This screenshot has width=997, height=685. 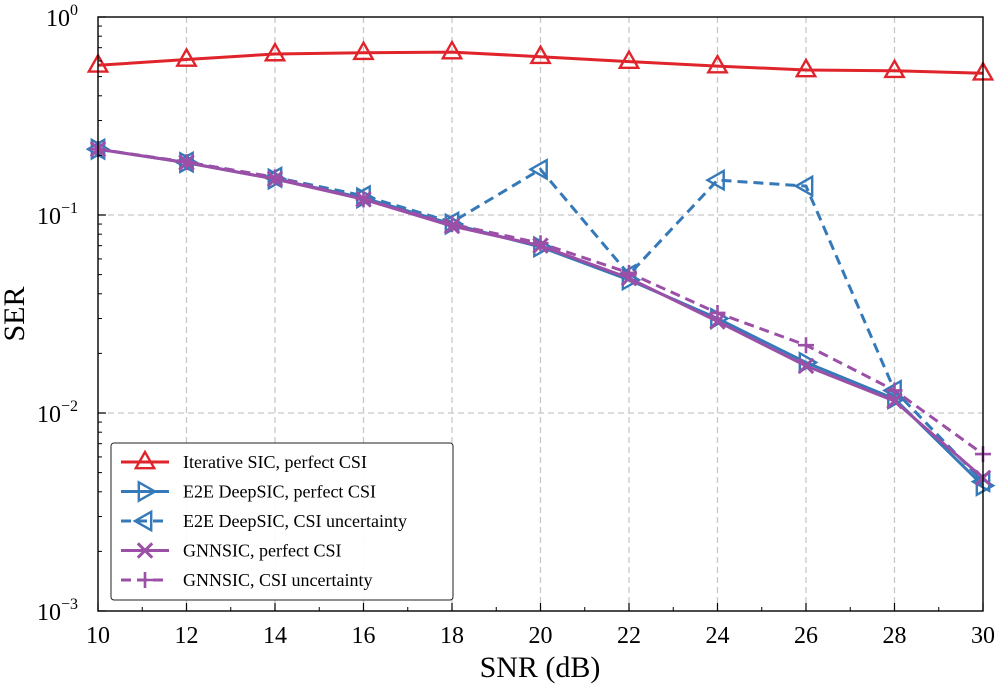 I want to click on x-tick-label: 16, so click(x=364, y=636).